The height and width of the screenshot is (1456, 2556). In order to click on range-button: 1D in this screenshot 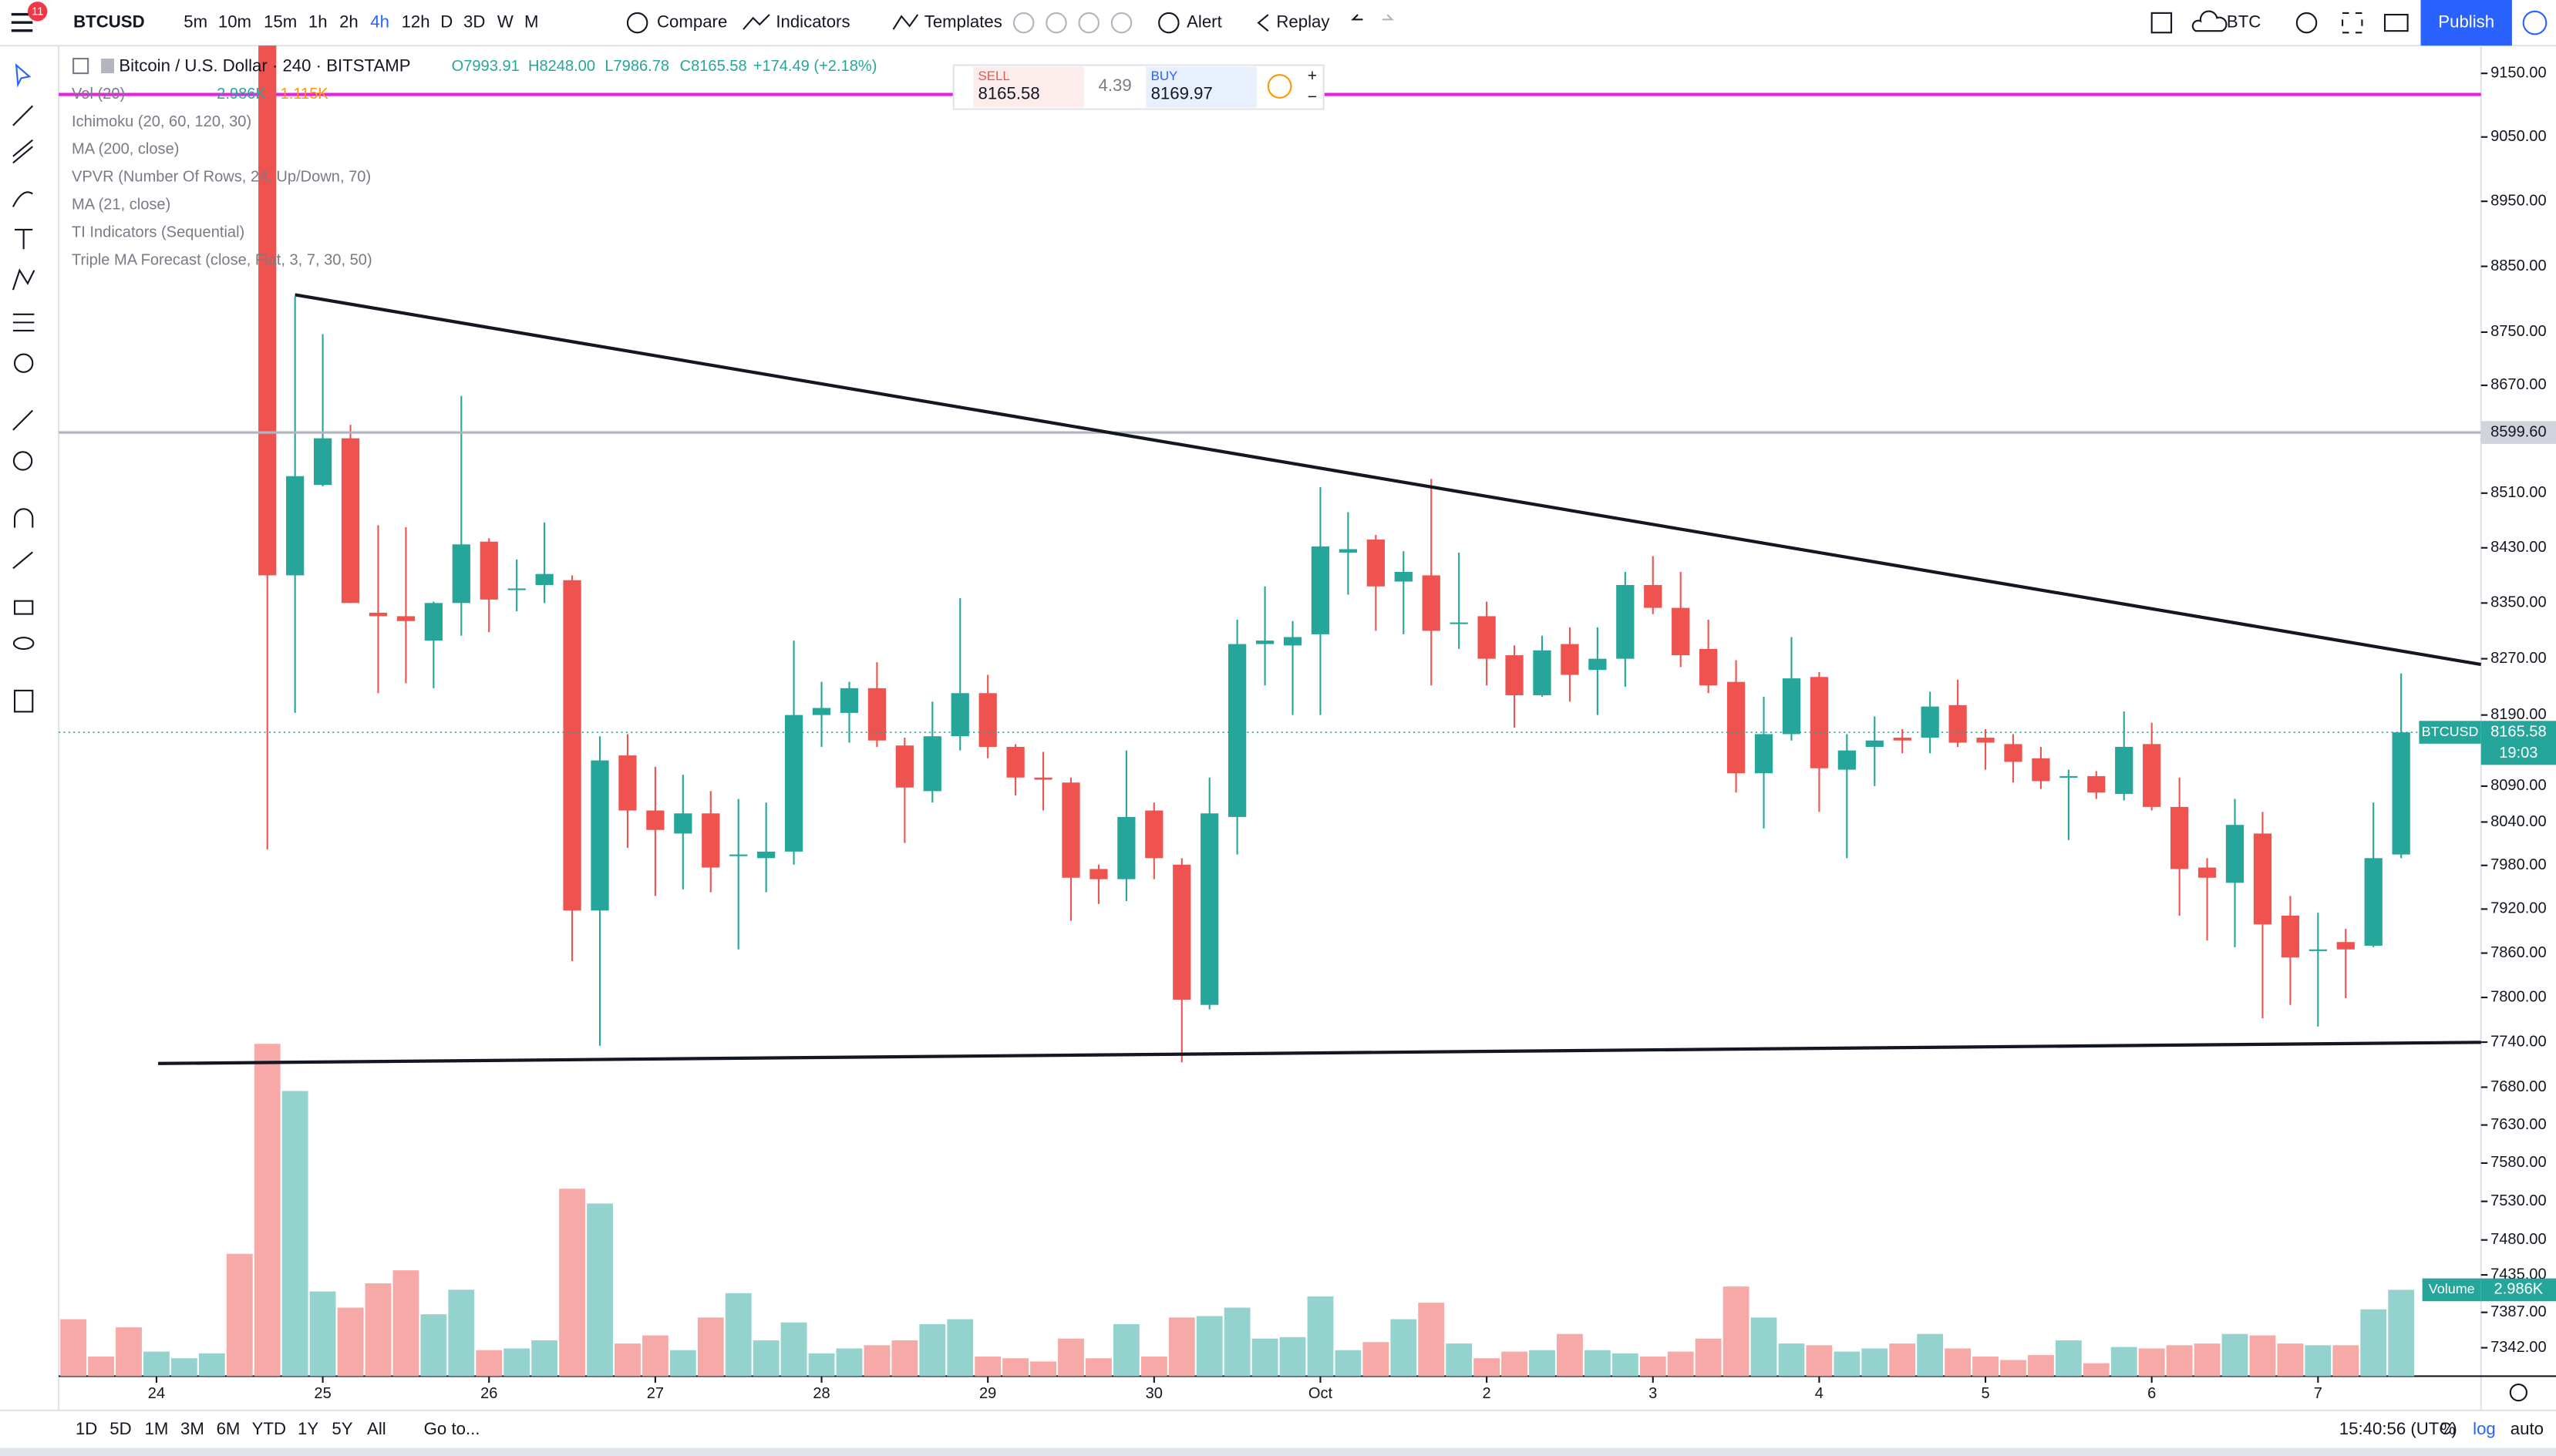, I will do `click(86, 1428)`.